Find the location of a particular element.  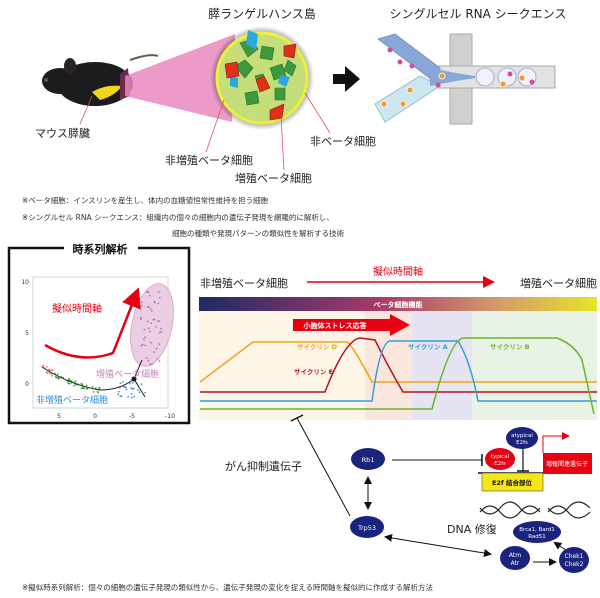

e2f-binding-site-label: E2f 結合部位 is located at coordinates (512, 482).